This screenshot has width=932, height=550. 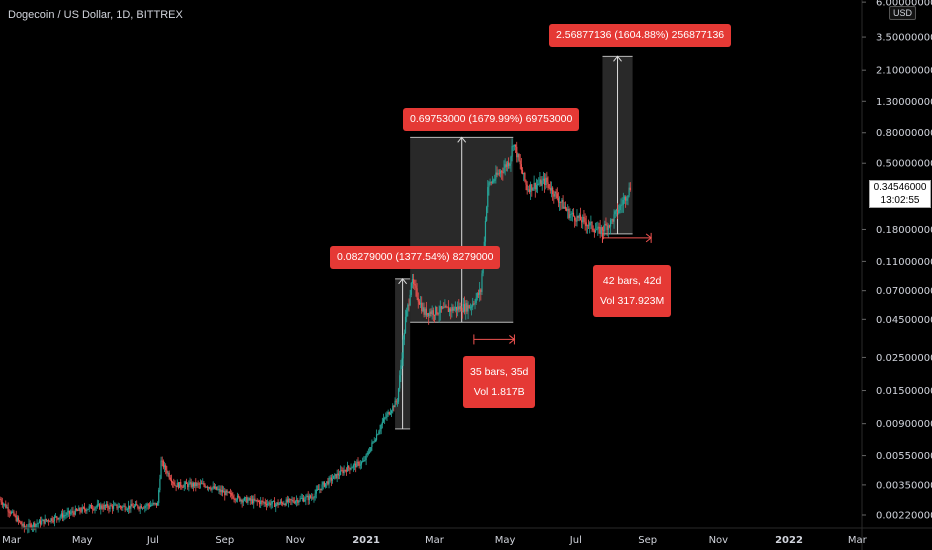 What do you see at coordinates (903, 13) in the screenshot?
I see `currency-badge: USD` at bounding box center [903, 13].